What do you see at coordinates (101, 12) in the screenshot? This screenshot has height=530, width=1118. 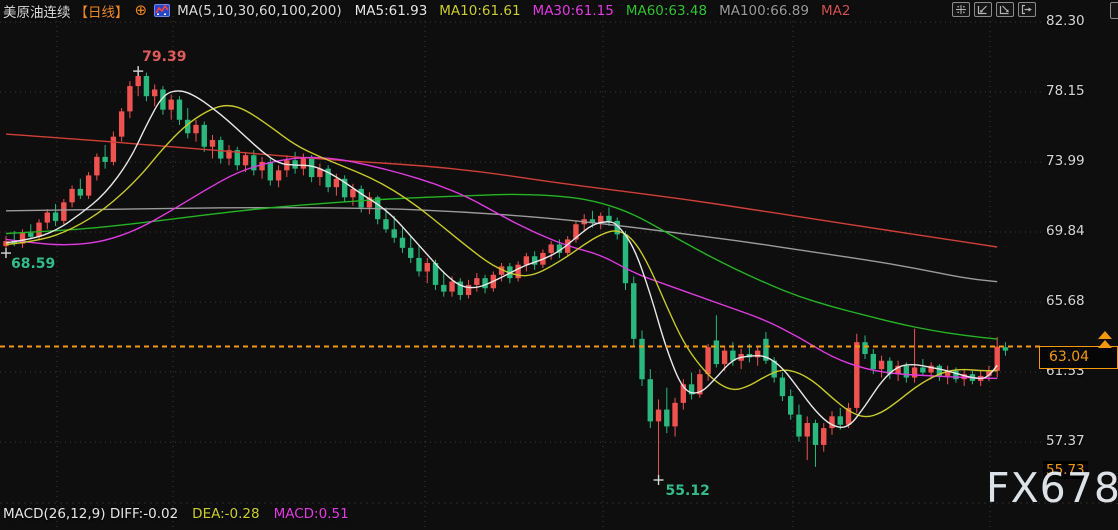 I see `period-tag: 【日线】` at bounding box center [101, 12].